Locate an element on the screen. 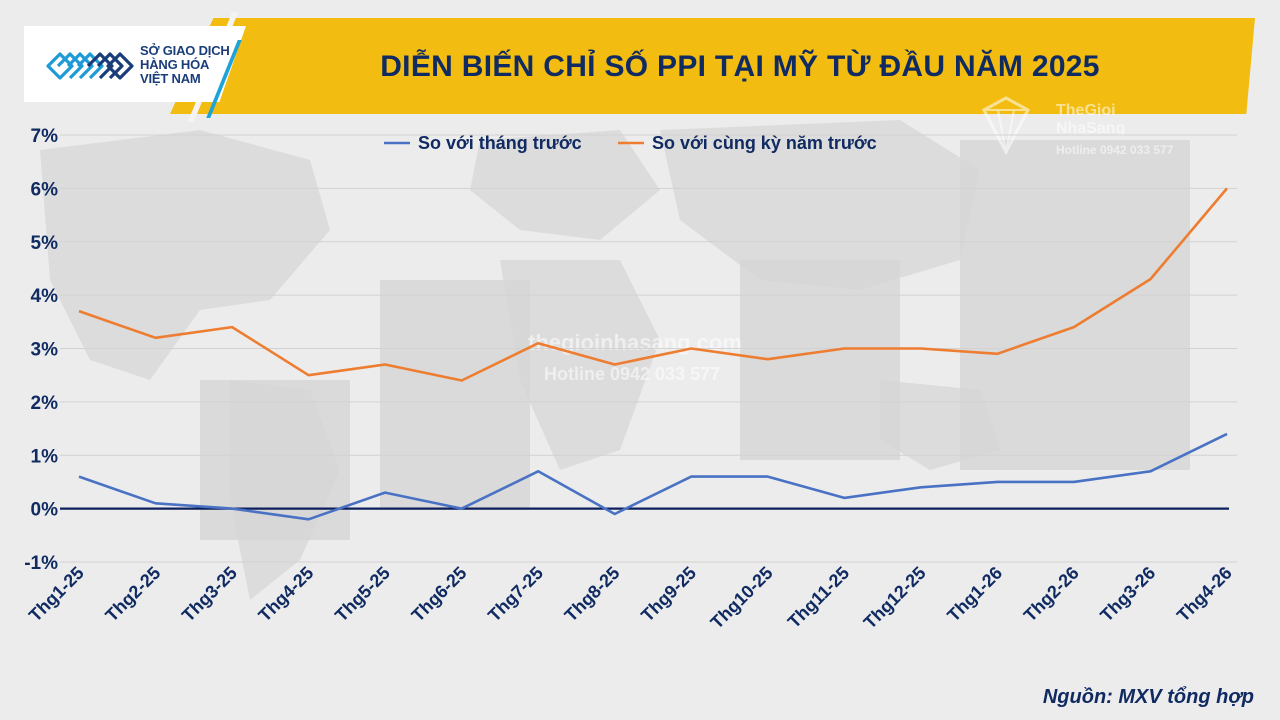 The height and width of the screenshot is (720, 1280). watermark-diamond-icon is located at coordinates (1006, 126).